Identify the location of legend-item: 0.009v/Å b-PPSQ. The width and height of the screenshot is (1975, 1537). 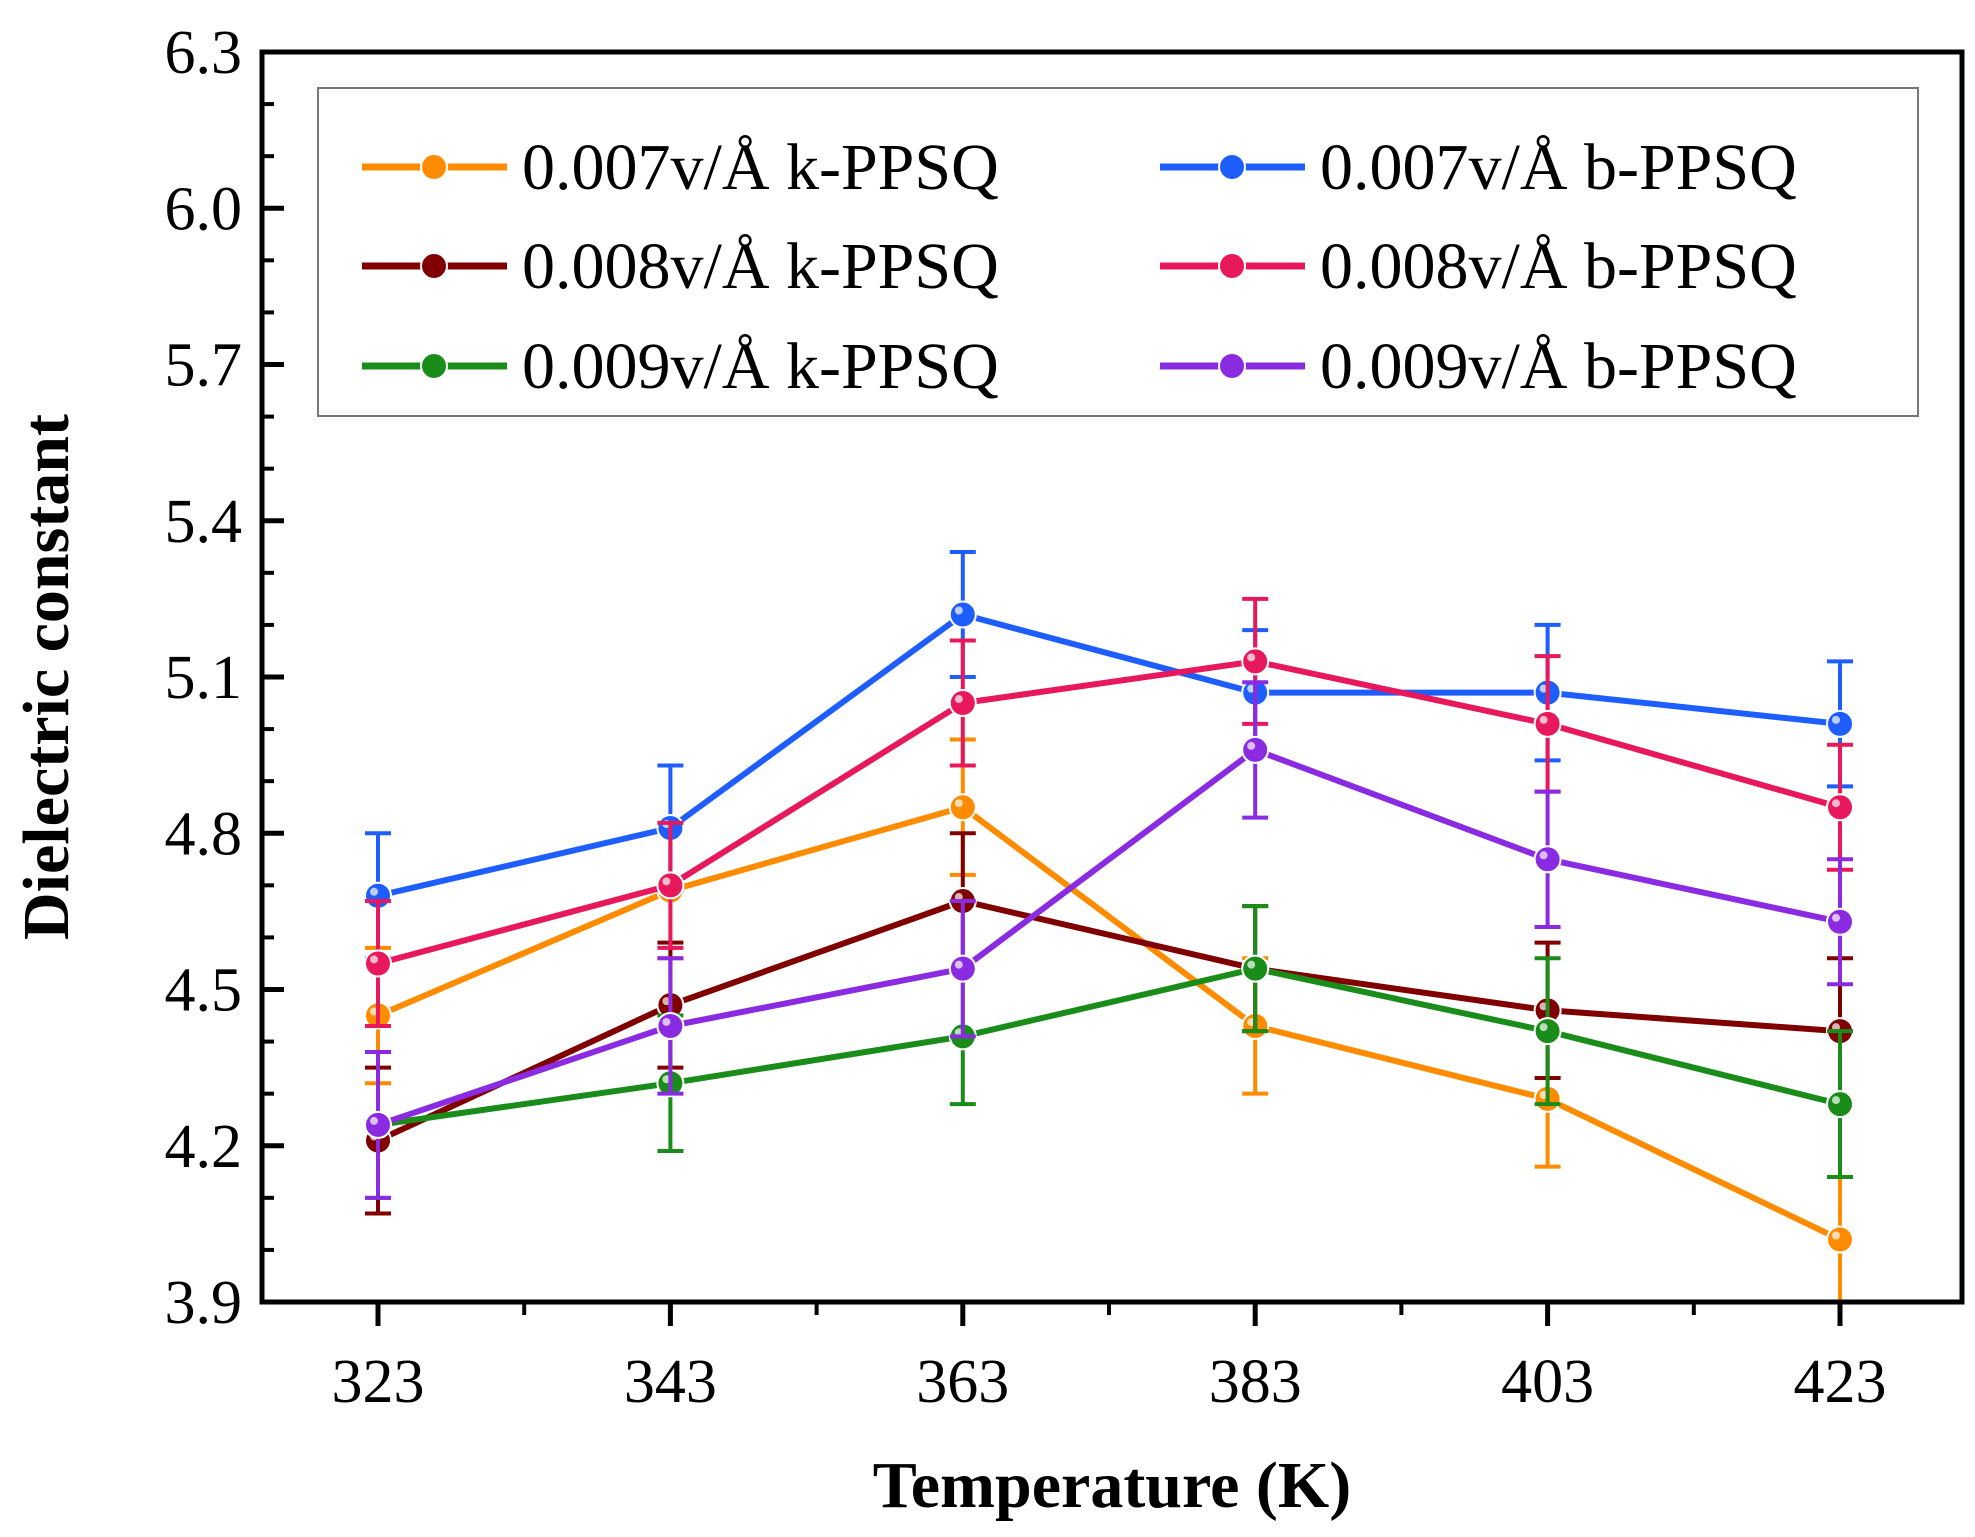
(1478, 366).